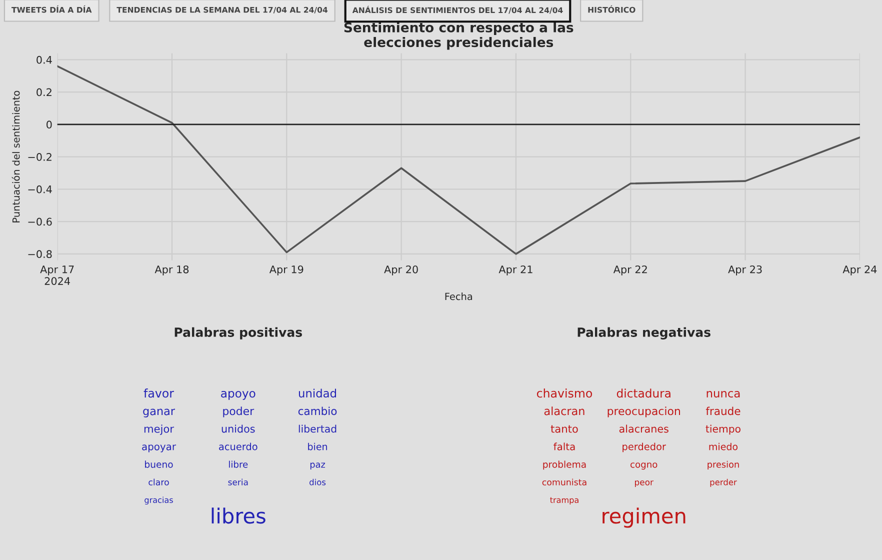 Image resolution: width=882 pixels, height=560 pixels. What do you see at coordinates (159, 429) in the screenshot?
I see `text: mejor` at bounding box center [159, 429].